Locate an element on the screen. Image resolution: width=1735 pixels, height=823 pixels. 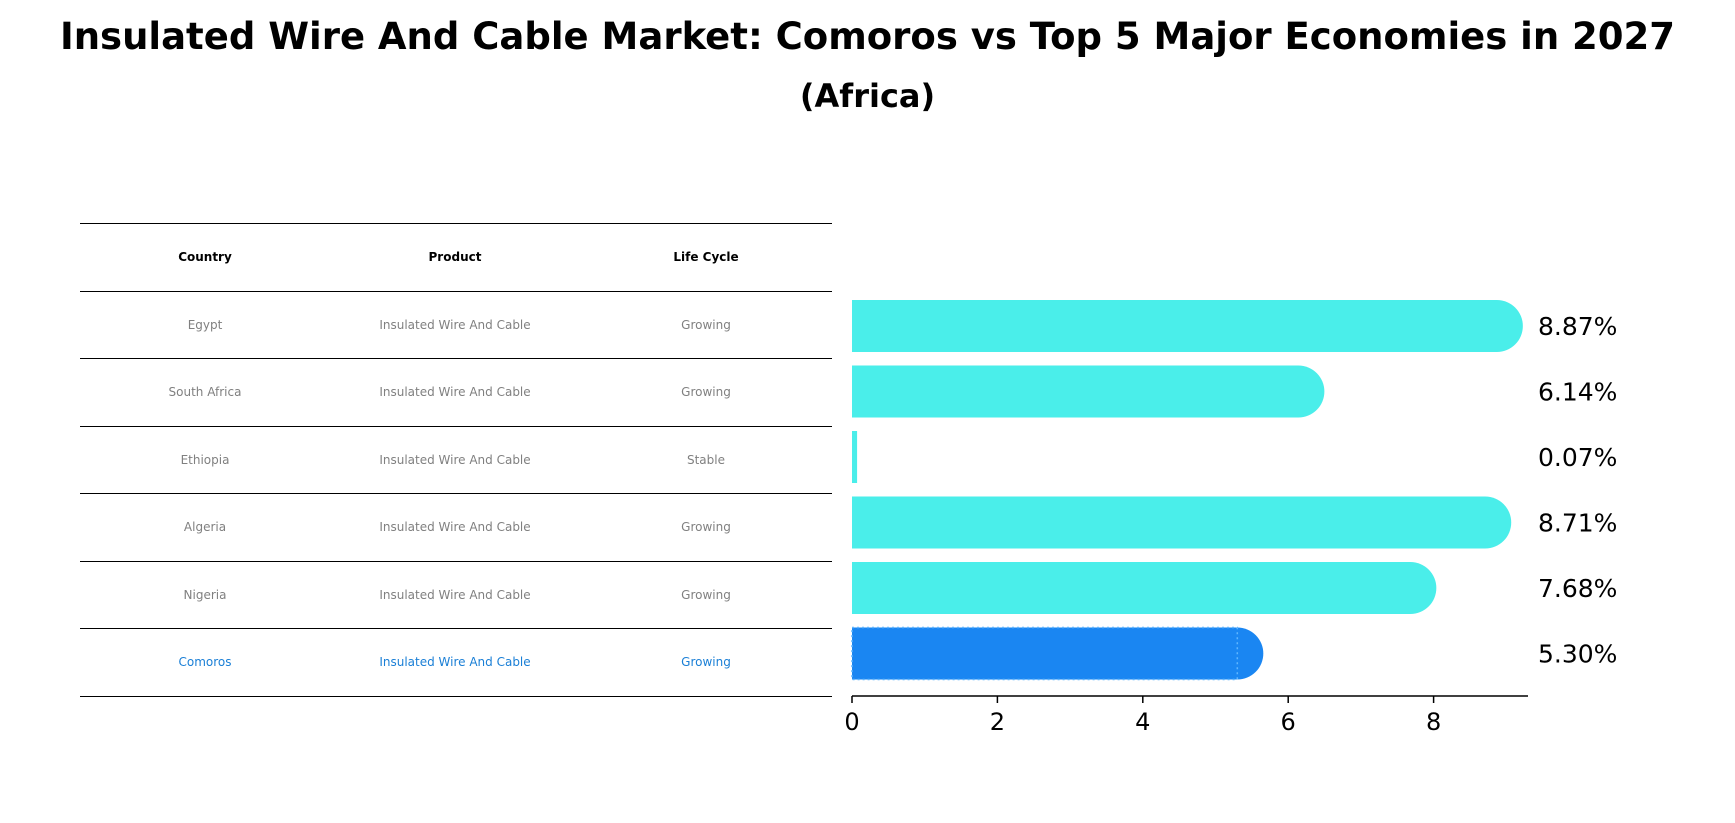
bar-cap-south-africa is located at coordinates (1298, 391).